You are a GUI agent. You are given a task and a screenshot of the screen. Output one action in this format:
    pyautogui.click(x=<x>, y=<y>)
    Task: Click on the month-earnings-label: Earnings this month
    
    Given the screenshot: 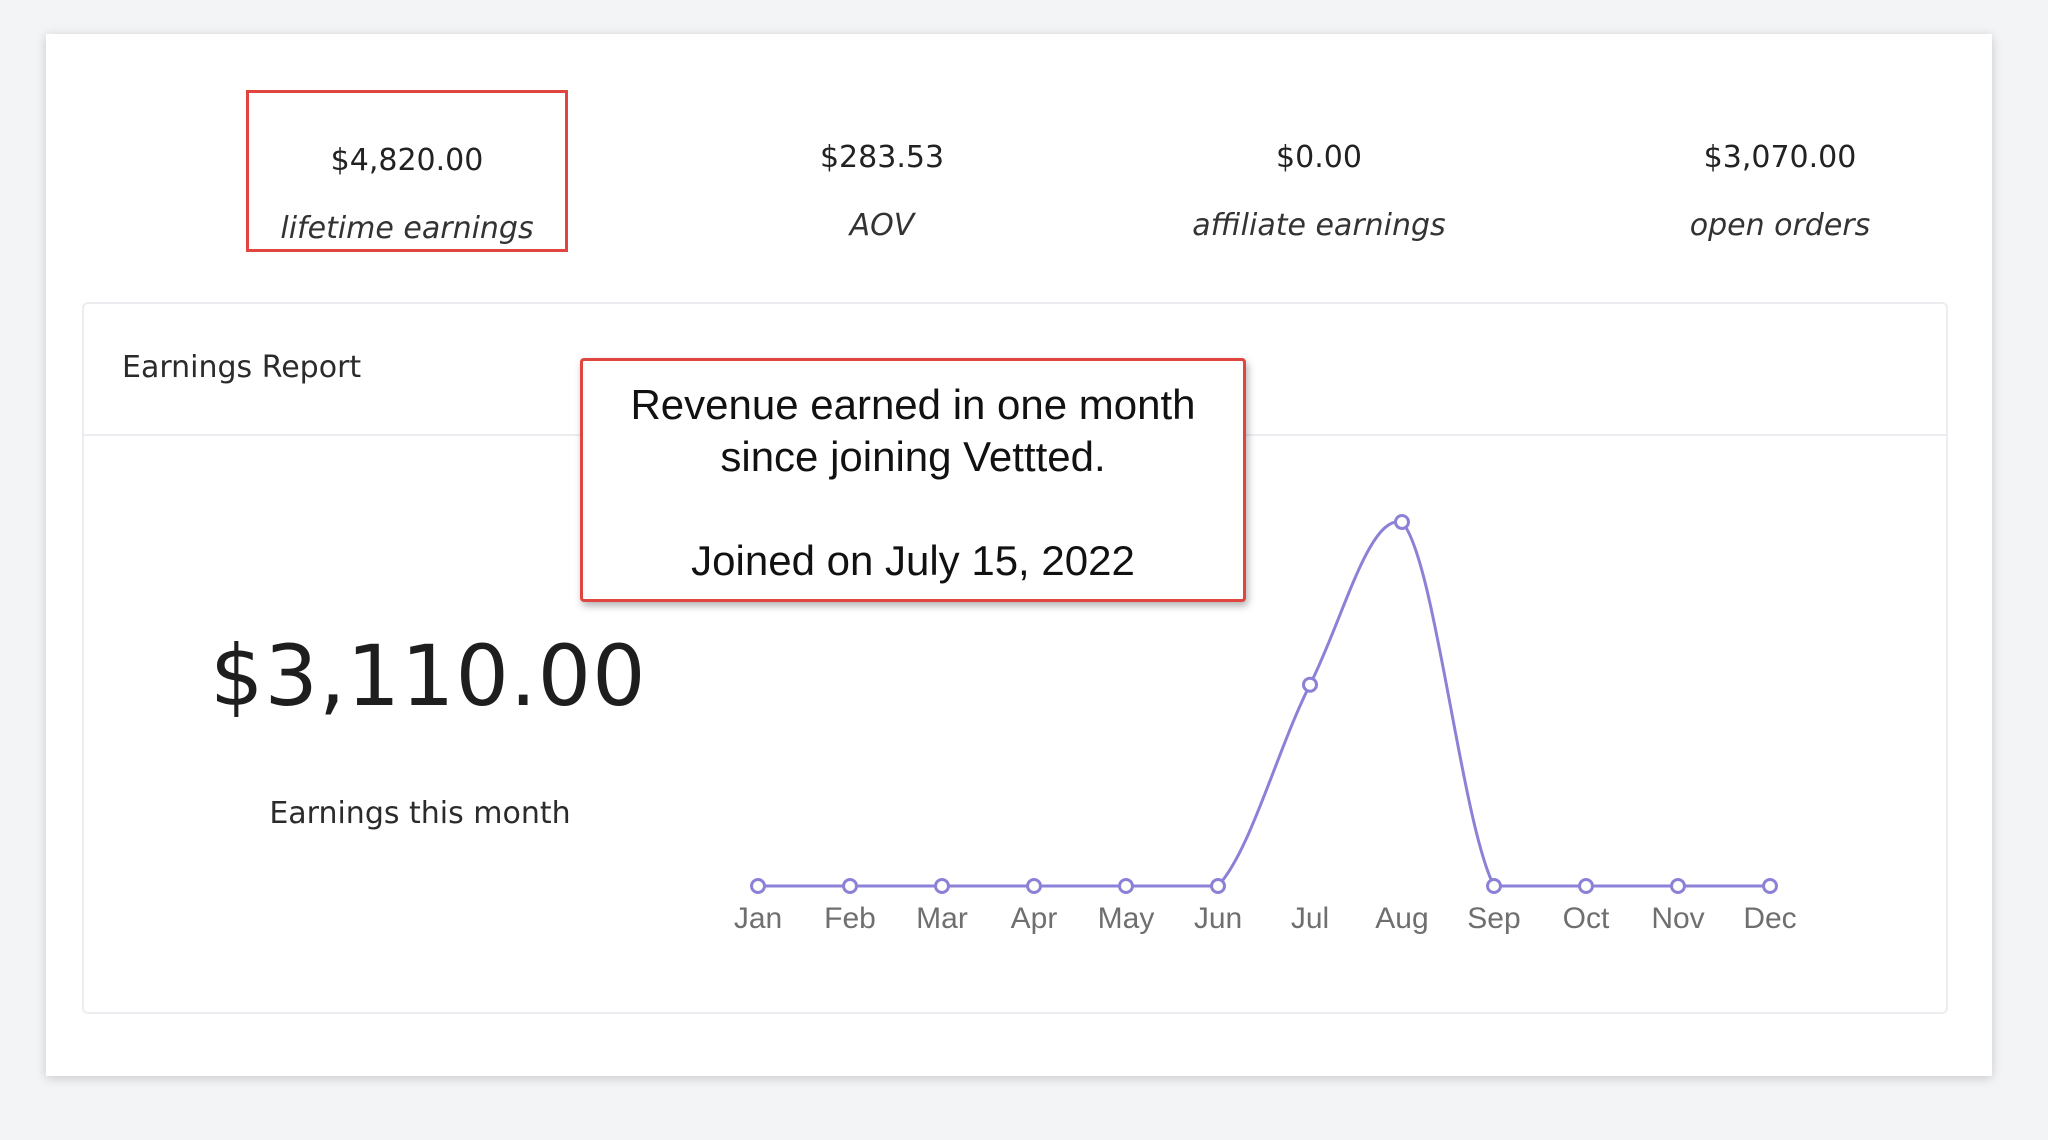 What is the action you would take?
    pyautogui.click(x=420, y=813)
    